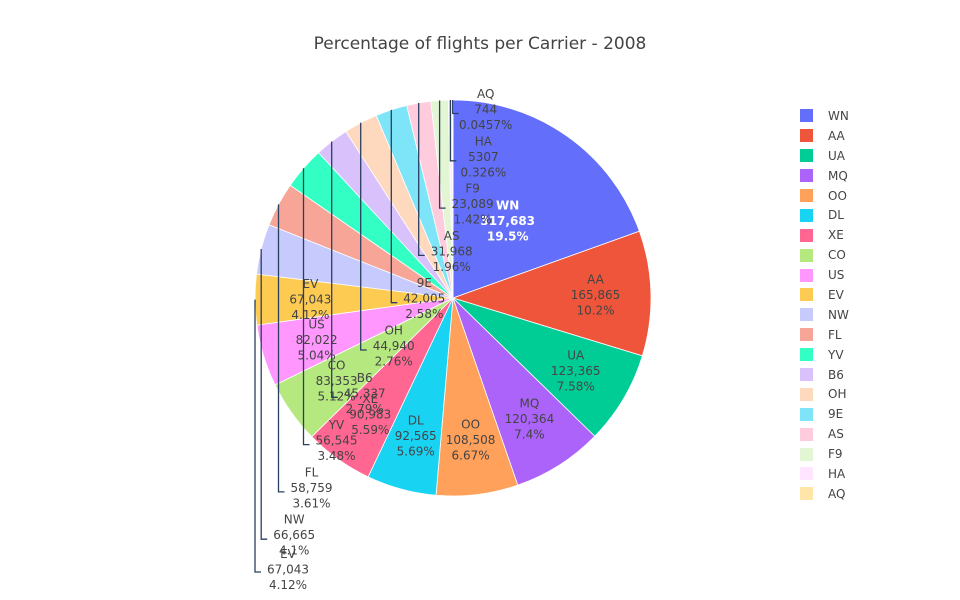  I want to click on legend-item-aq: AQ, so click(824, 494).